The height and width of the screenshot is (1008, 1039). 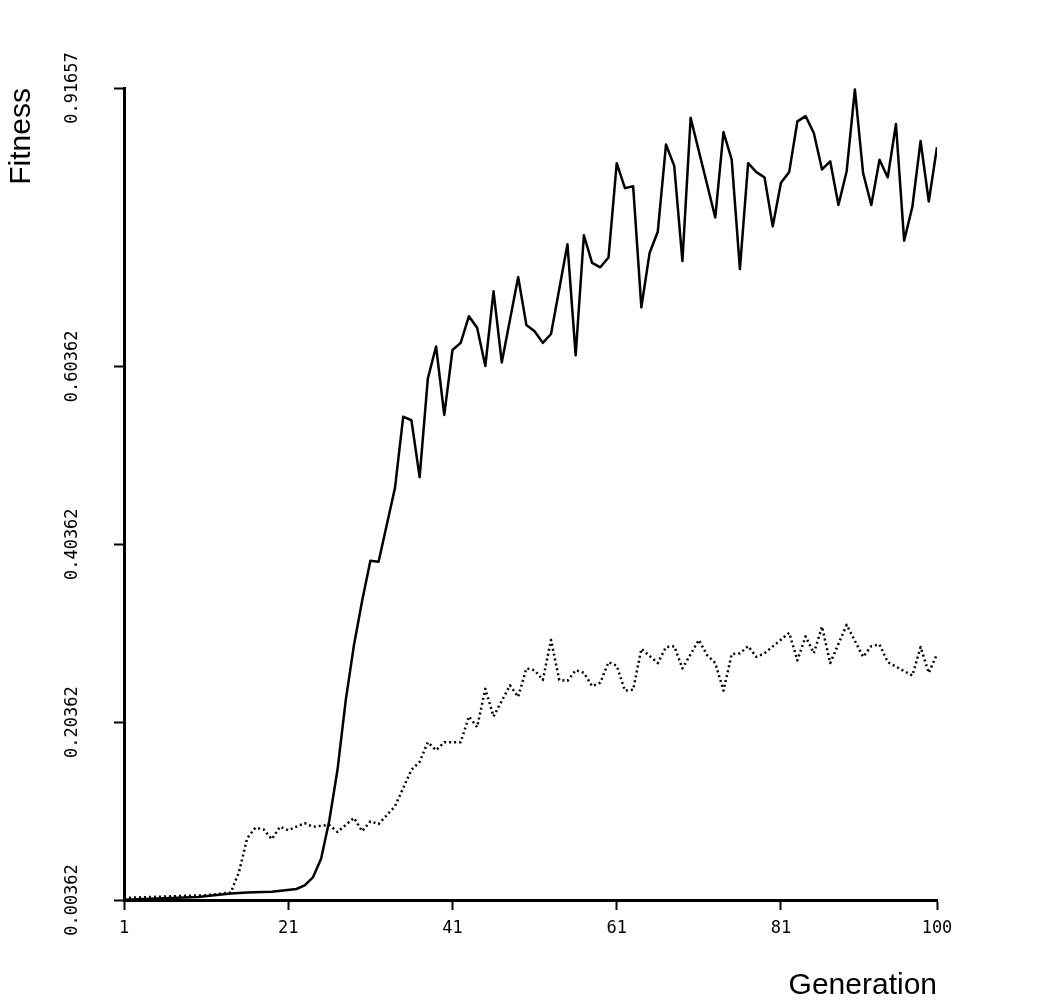 What do you see at coordinates (862, 984) in the screenshot?
I see `x-axis-title: Generation` at bounding box center [862, 984].